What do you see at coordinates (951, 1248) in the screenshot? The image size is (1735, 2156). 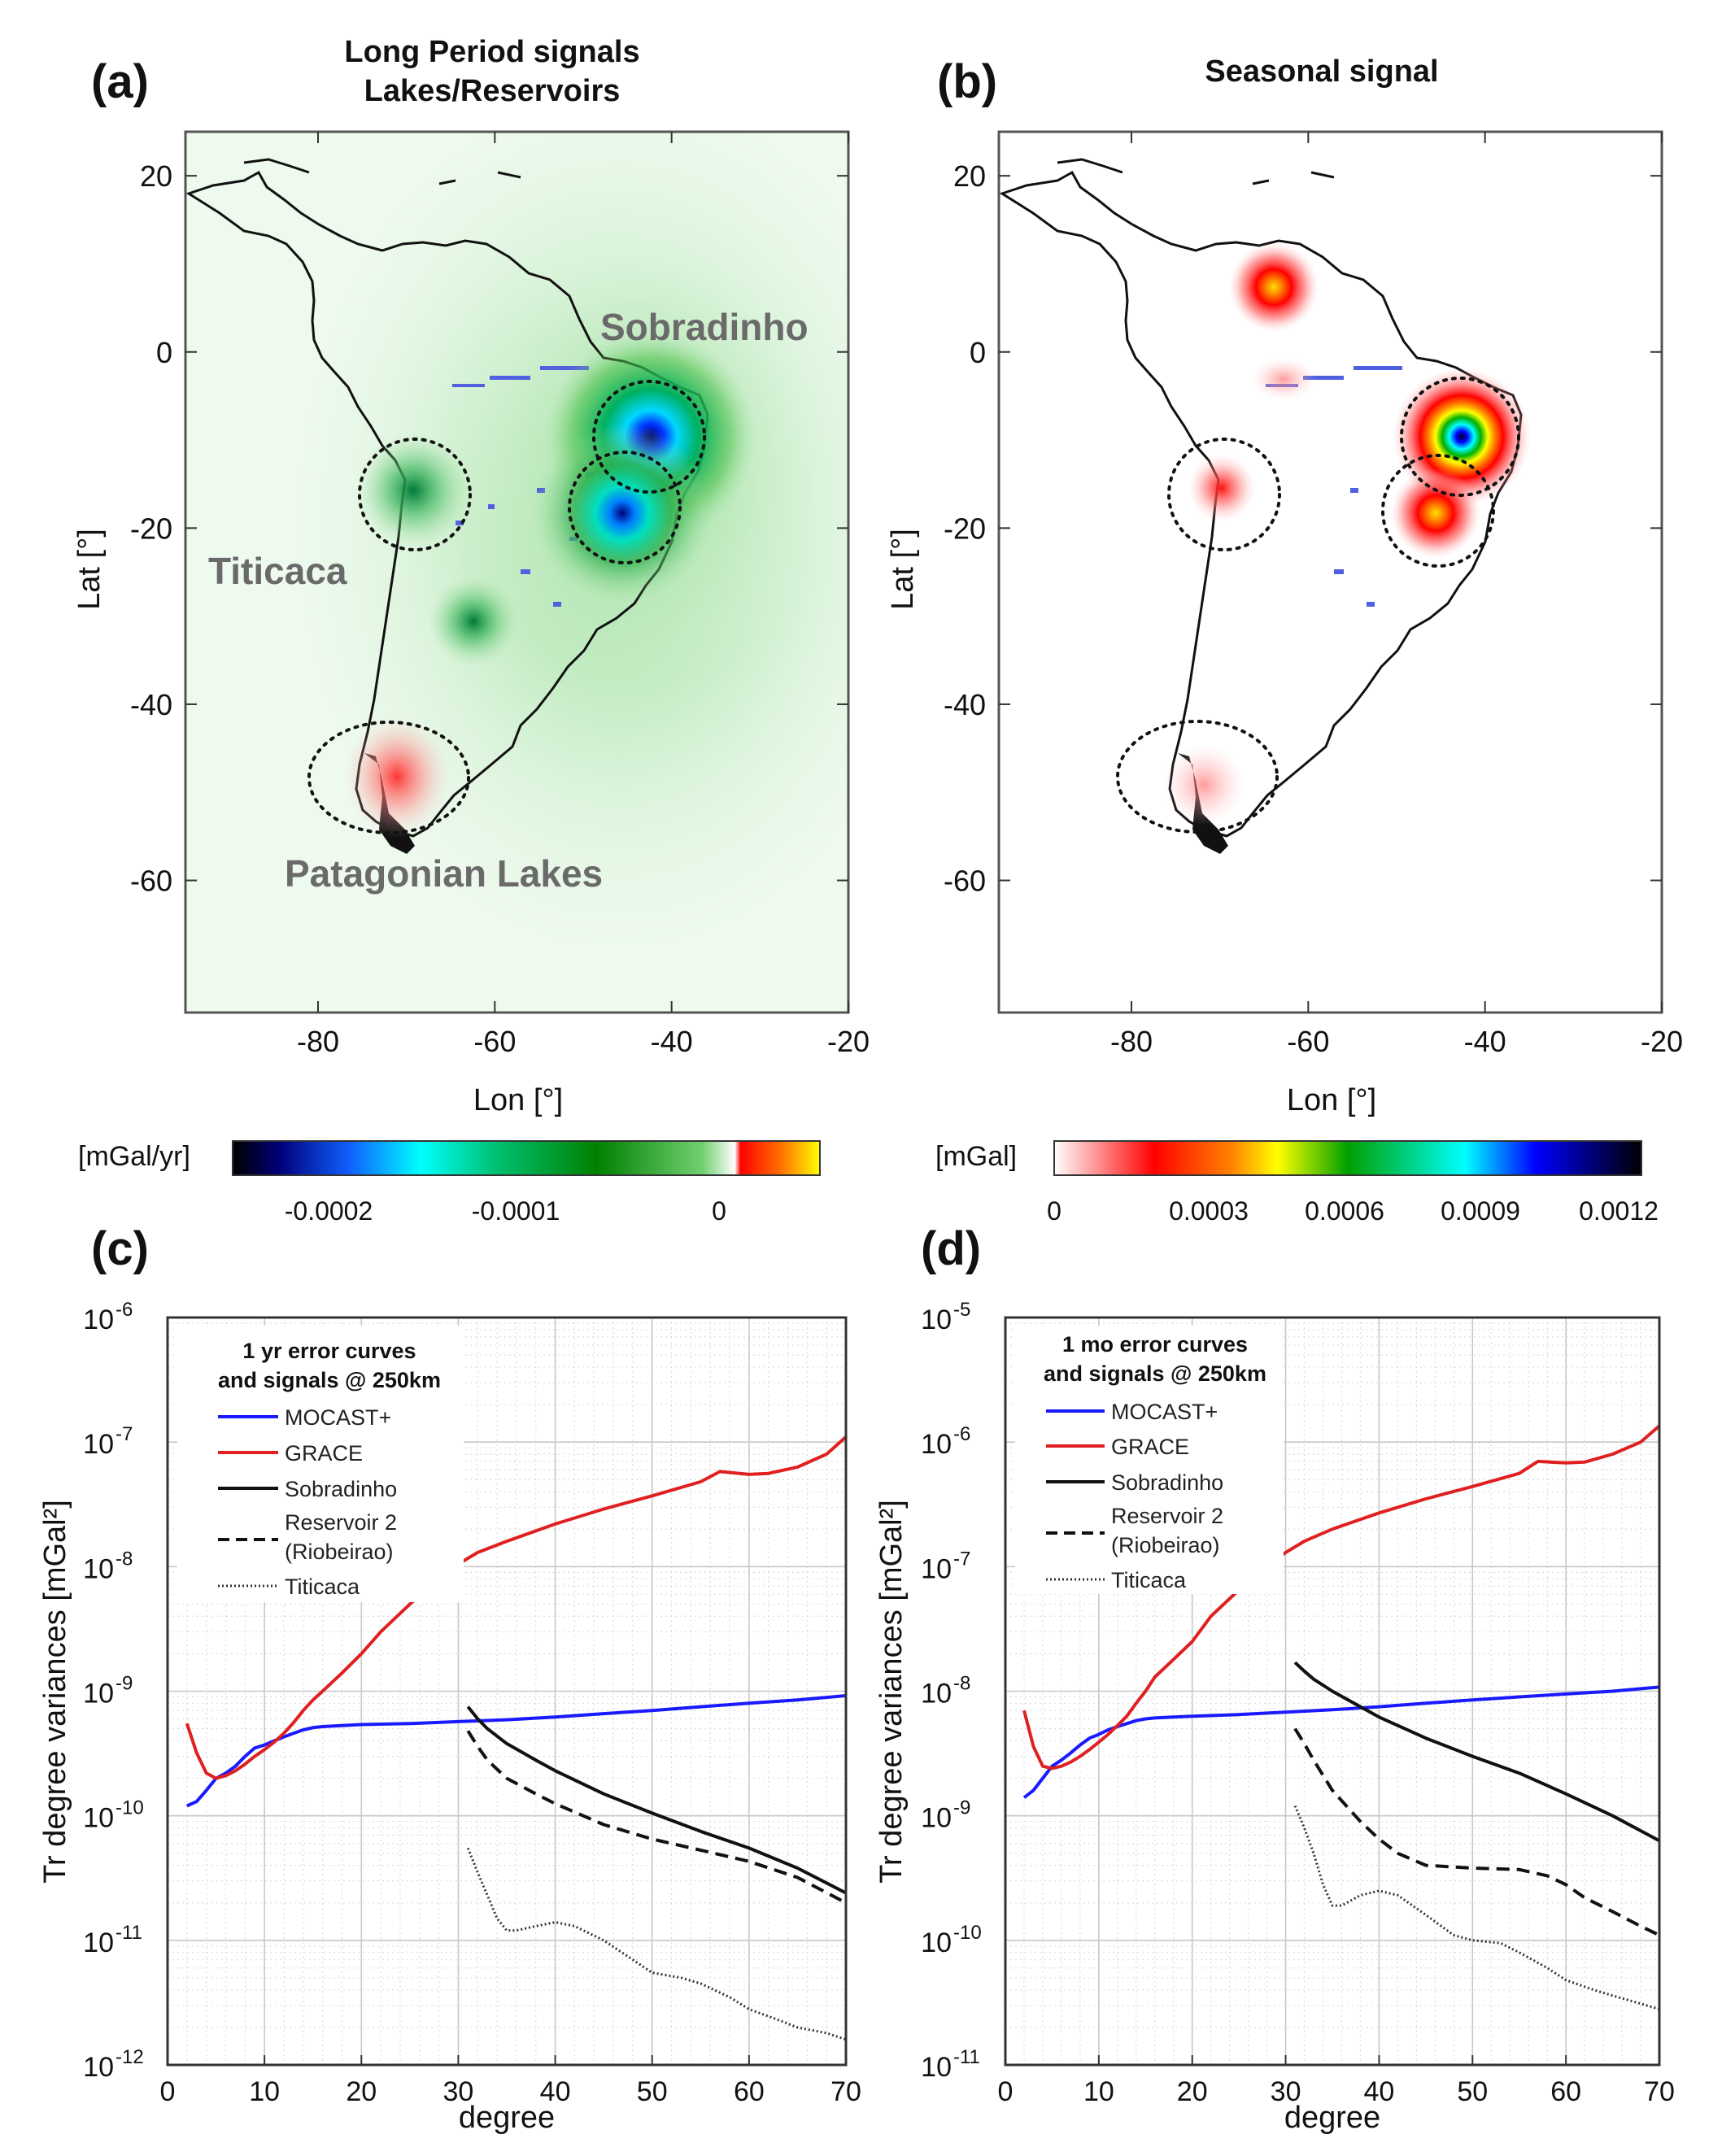 I see `panel-d-label: (d)` at bounding box center [951, 1248].